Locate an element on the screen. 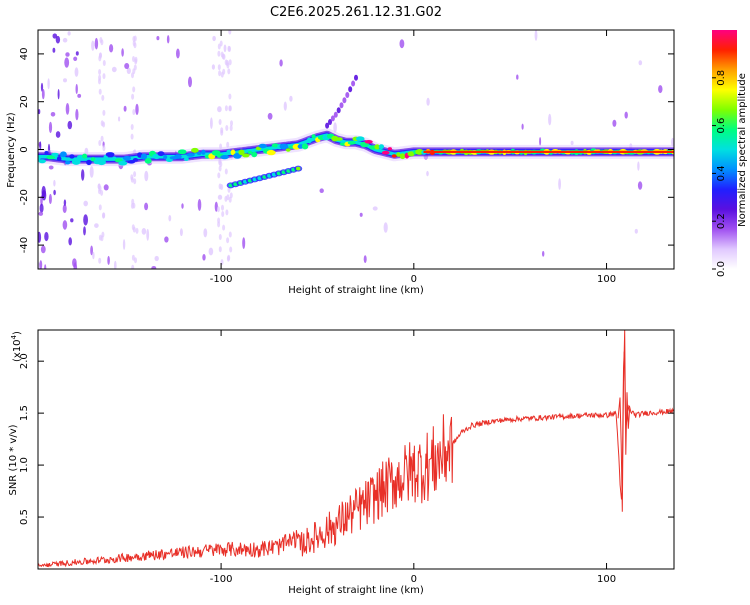 The height and width of the screenshot is (605, 750). snr-y-scale: (x104) is located at coordinates (16, 346).